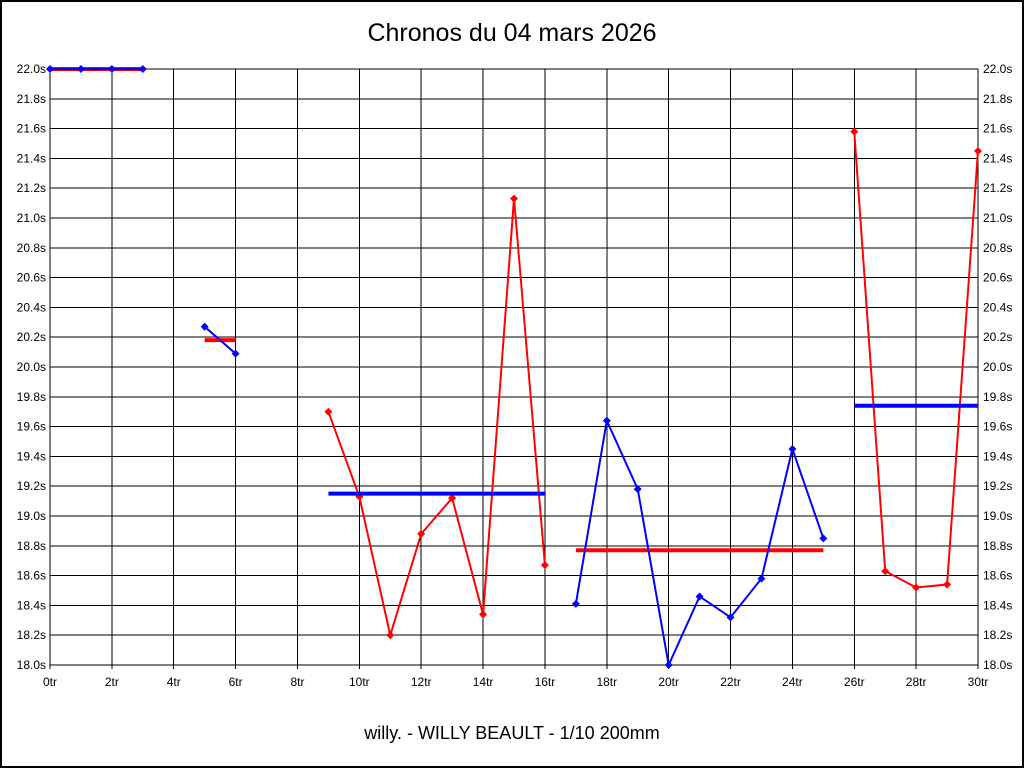  I want to click on y-tick-label-right: 20.8s, so click(997, 248).